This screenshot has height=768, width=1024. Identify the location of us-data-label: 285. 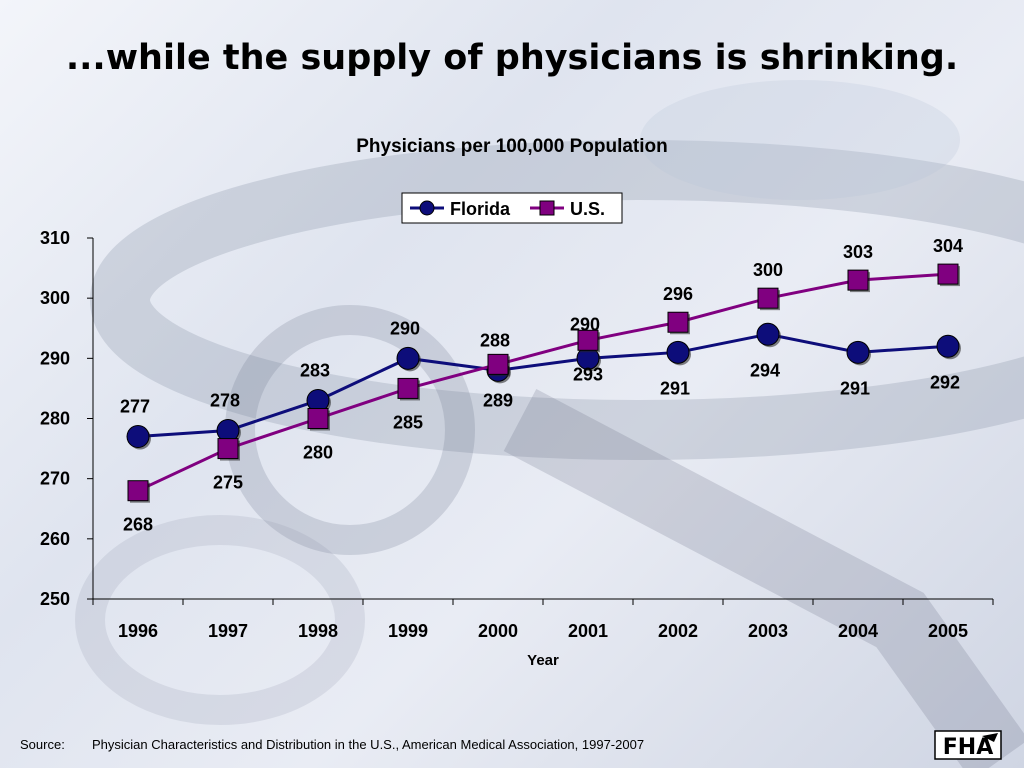
(408, 422).